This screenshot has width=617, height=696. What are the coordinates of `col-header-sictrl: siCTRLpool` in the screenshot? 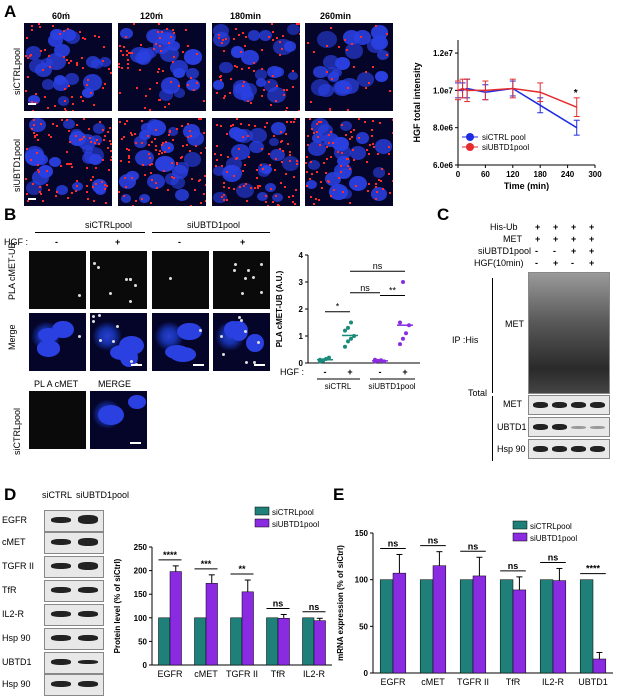 It's located at (108, 225).